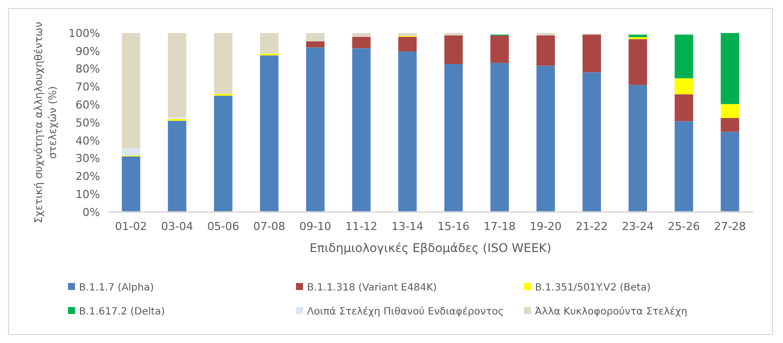  What do you see at coordinates (88, 159) in the screenshot?
I see `y-tick-label: 30%` at bounding box center [88, 159].